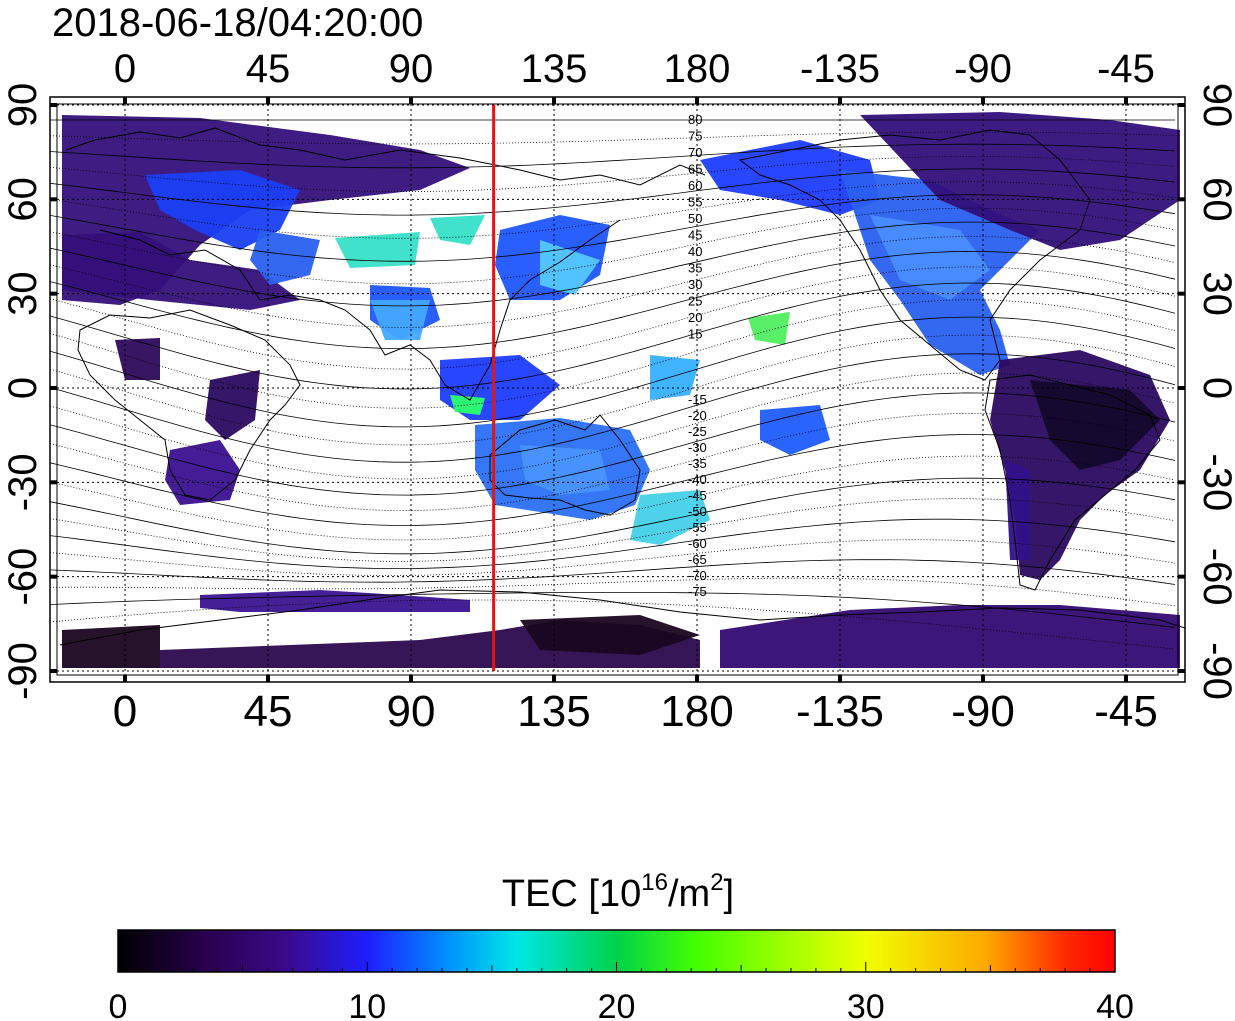  What do you see at coordinates (237, 23) in the screenshot?
I see `timestamp-title: 2018-06-18/04:20:00` at bounding box center [237, 23].